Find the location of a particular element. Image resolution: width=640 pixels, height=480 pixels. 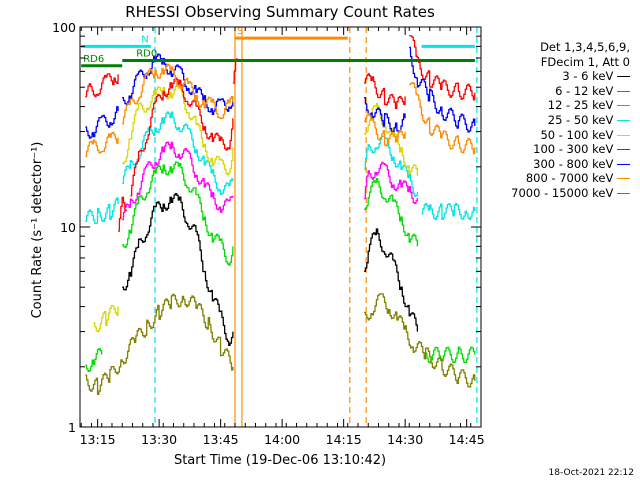

legend-item-5: 100 - 300 keV is located at coordinates (570, 149).